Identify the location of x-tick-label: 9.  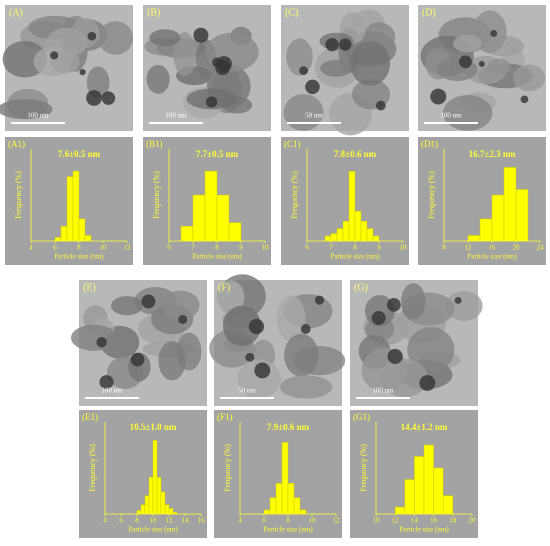
(241, 248).